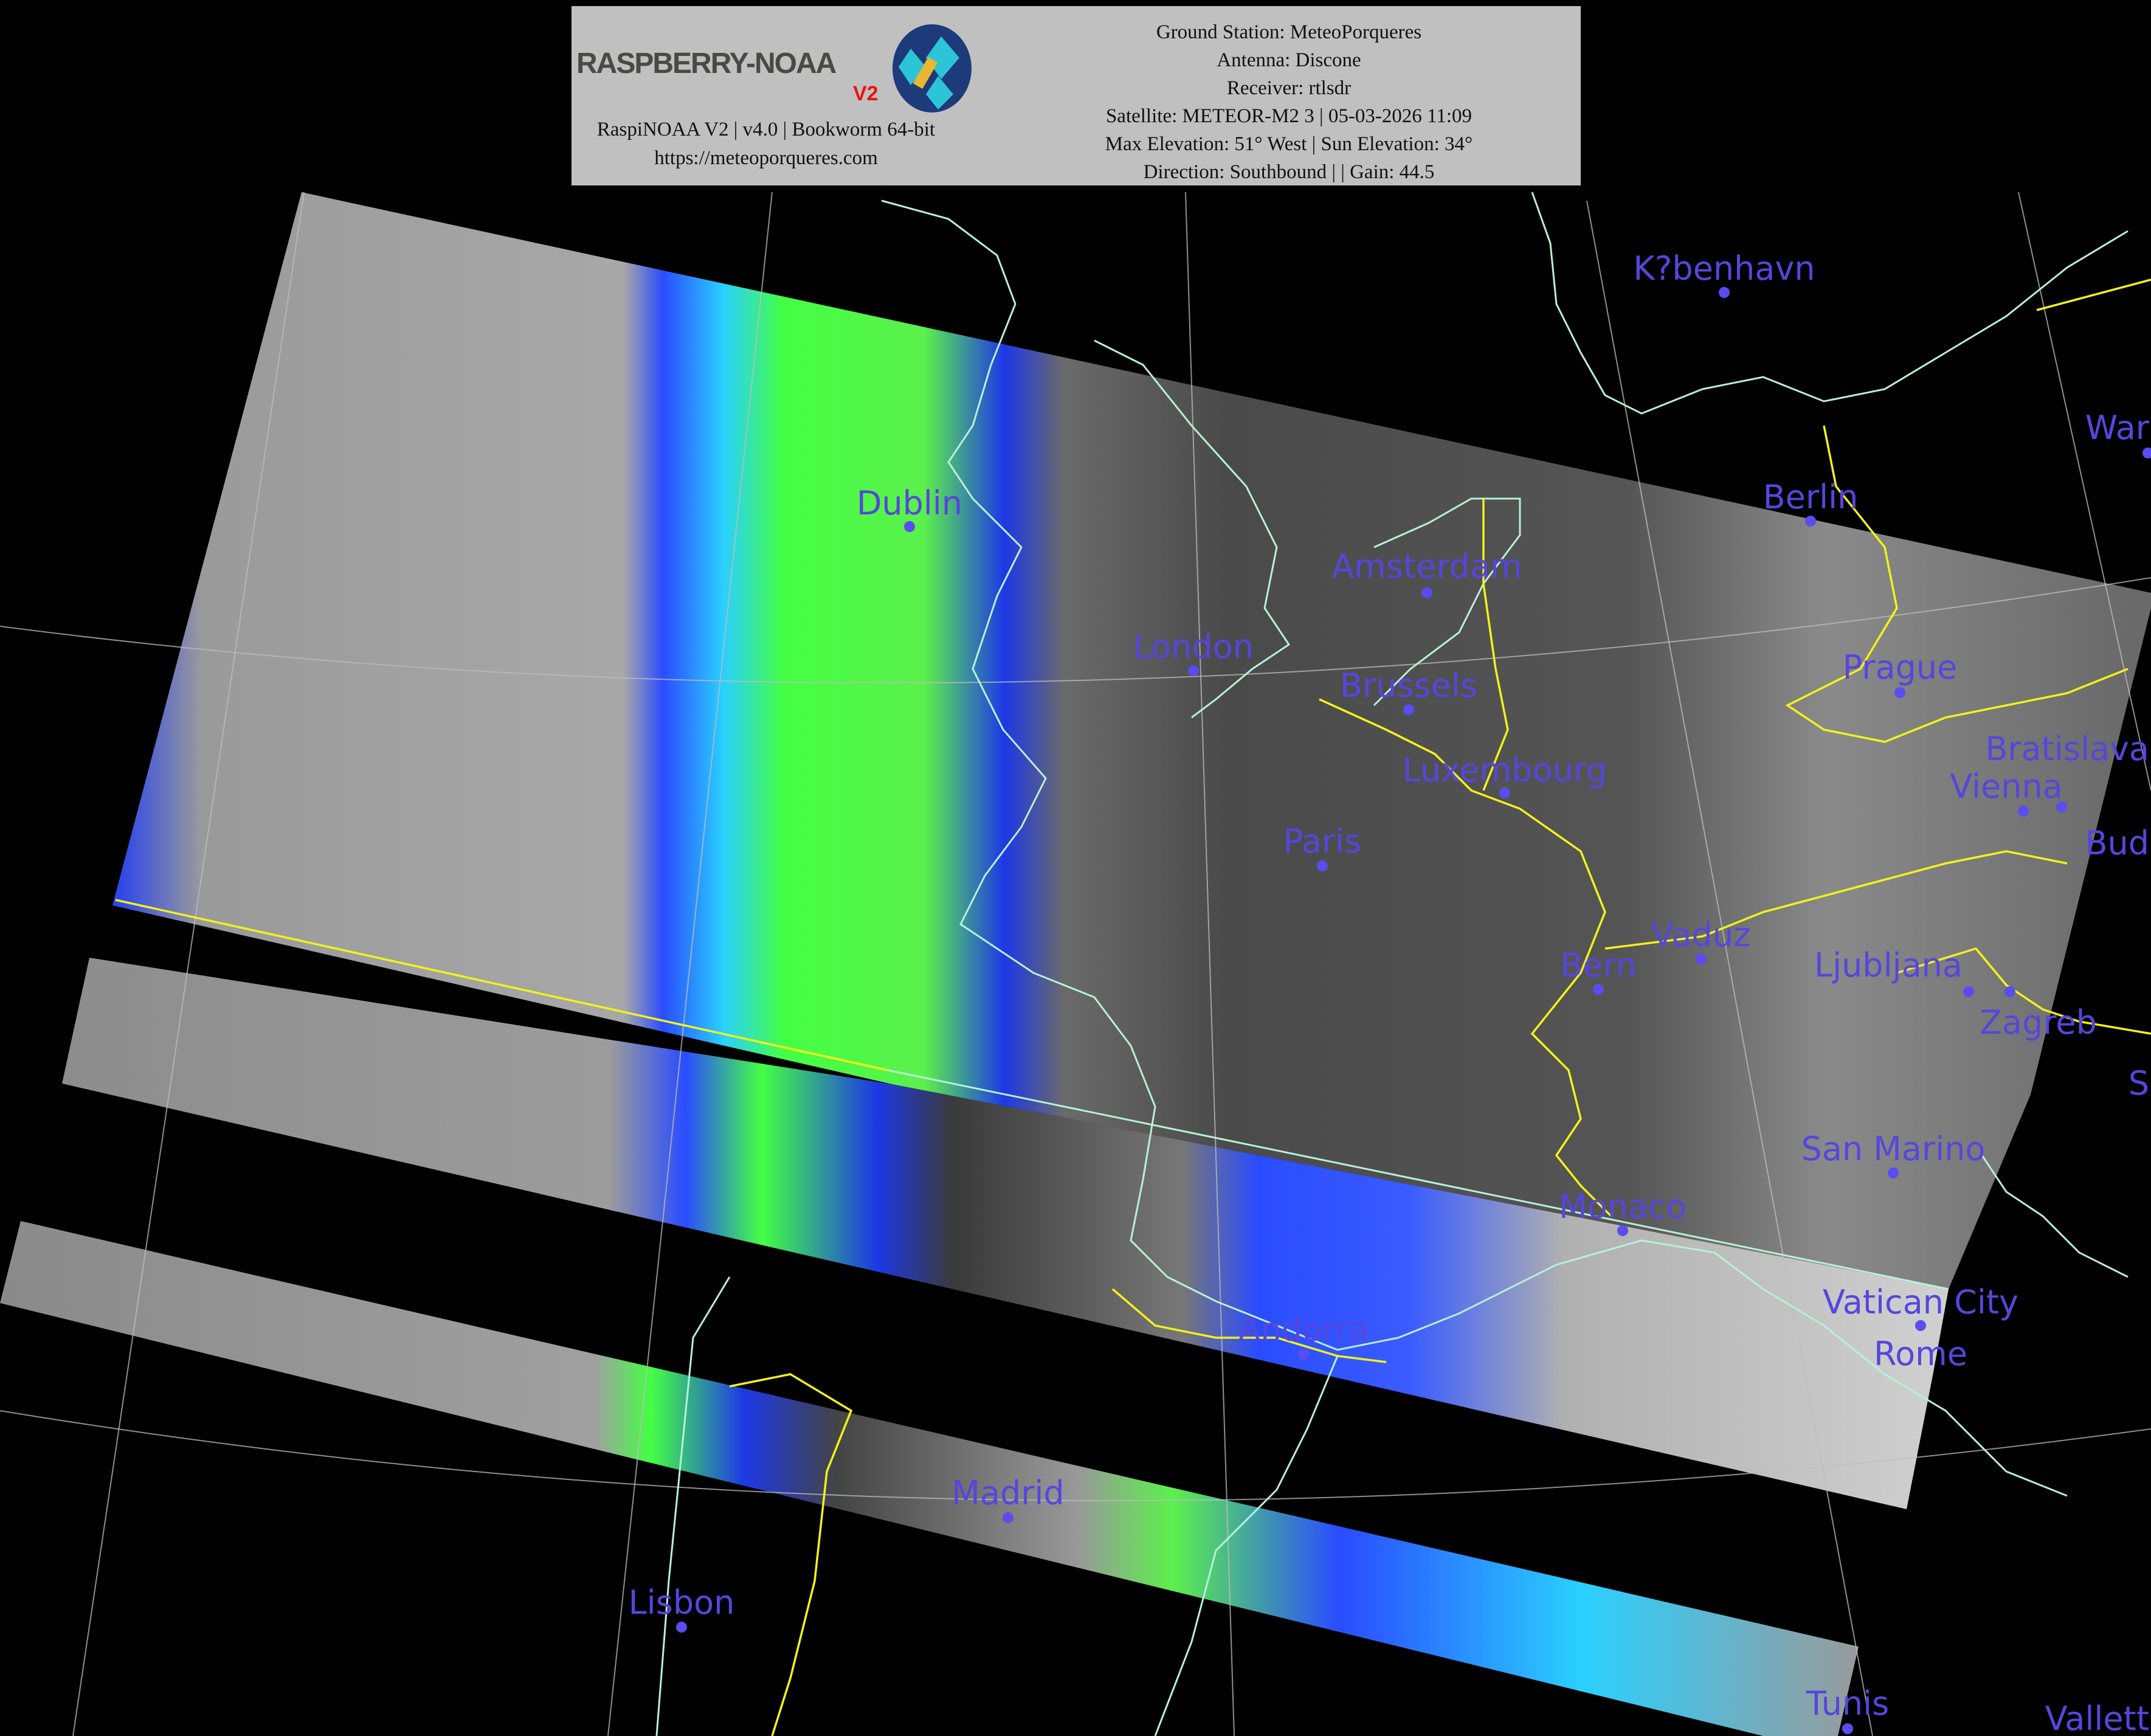  What do you see at coordinates (1900, 667) in the screenshot?
I see `city-label: Prague` at bounding box center [1900, 667].